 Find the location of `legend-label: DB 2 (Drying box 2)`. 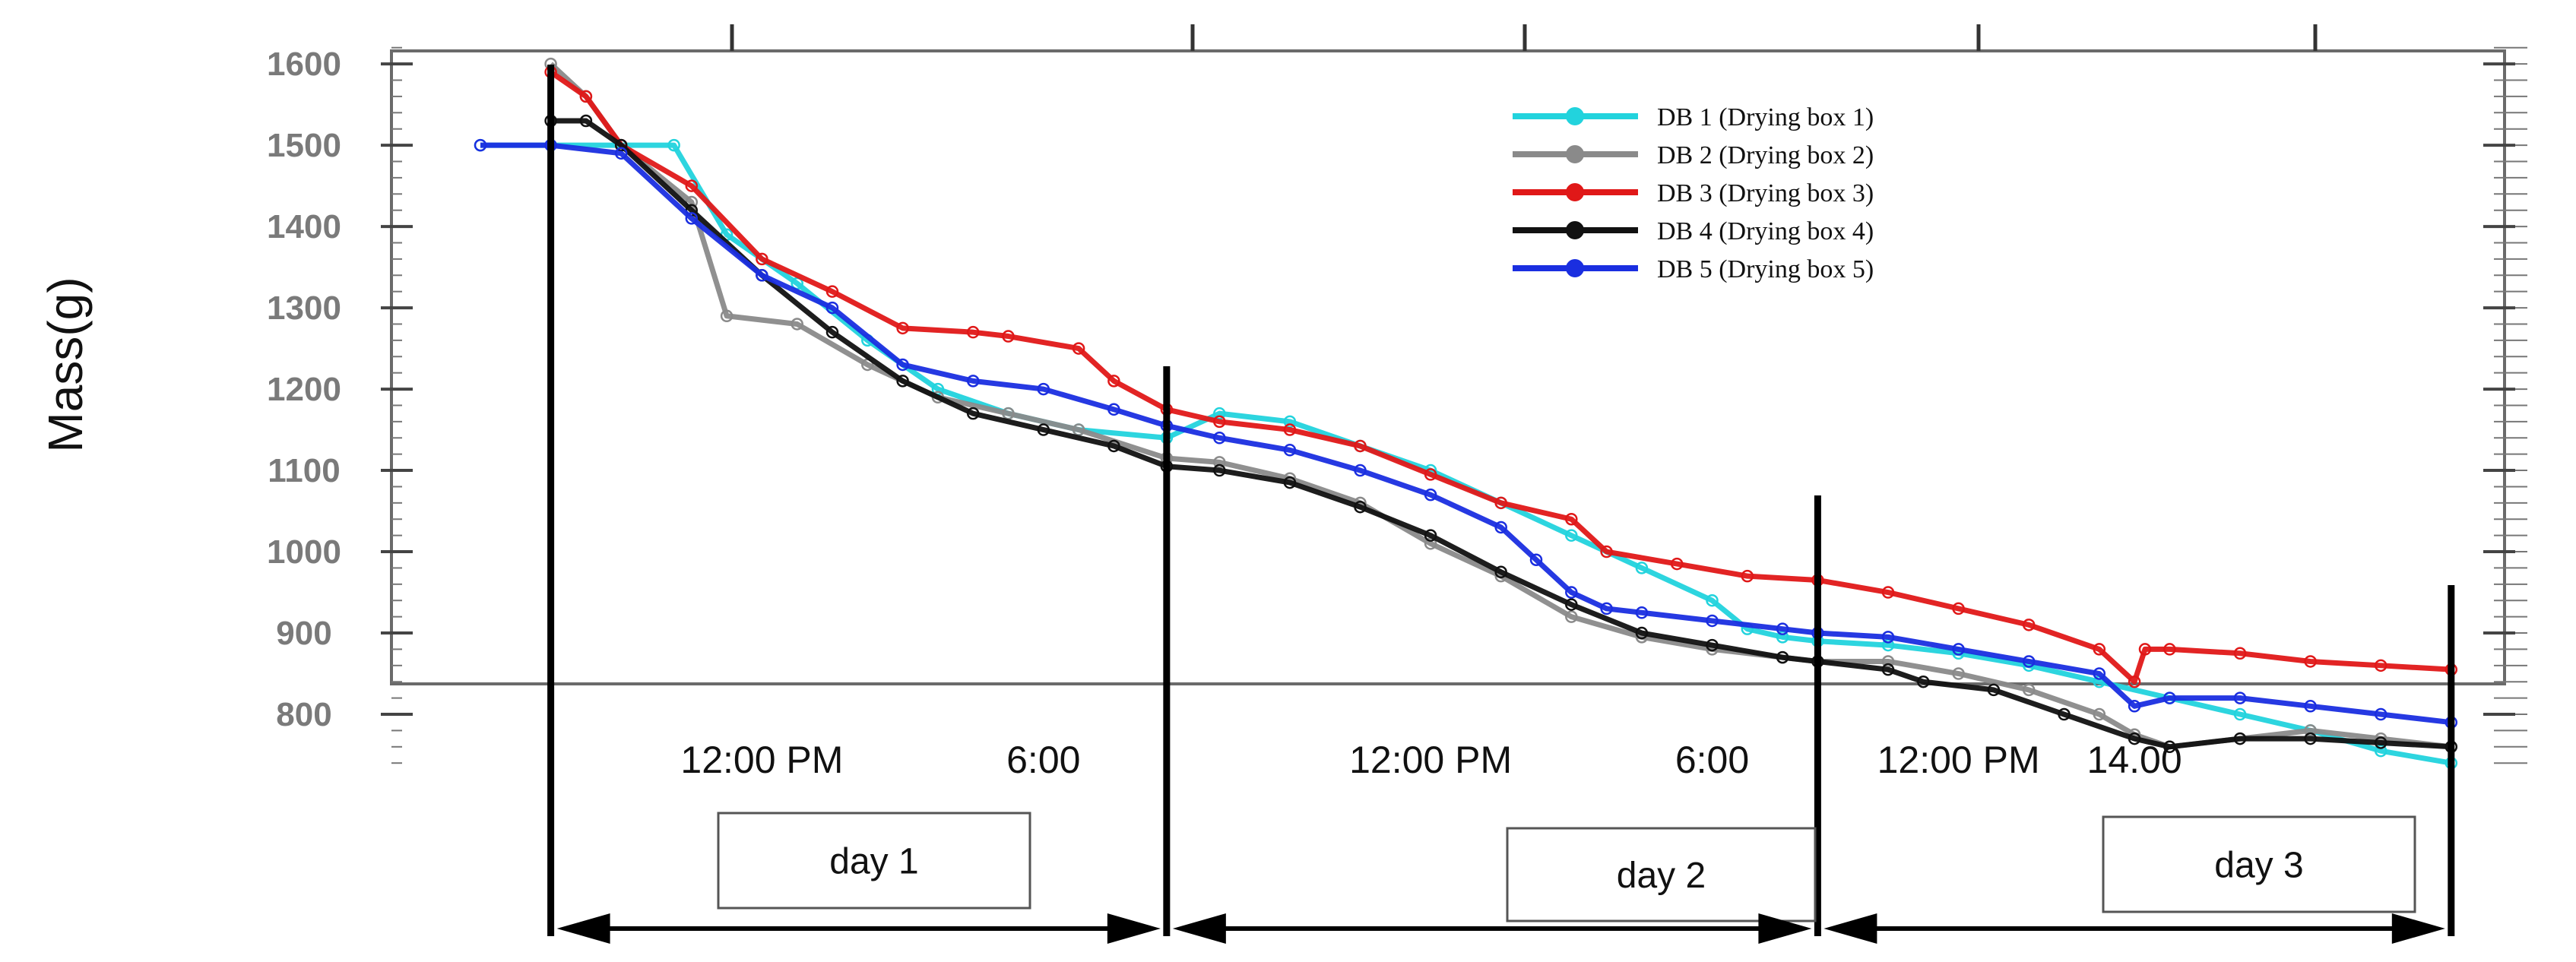

legend-label: DB 2 (Drying box 2) is located at coordinates (1765, 155).